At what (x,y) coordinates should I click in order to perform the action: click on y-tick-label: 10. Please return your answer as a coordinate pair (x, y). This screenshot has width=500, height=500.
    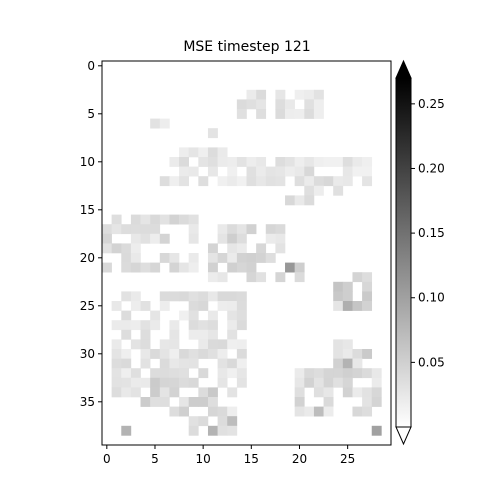
    Looking at the image, I should click on (87, 162).